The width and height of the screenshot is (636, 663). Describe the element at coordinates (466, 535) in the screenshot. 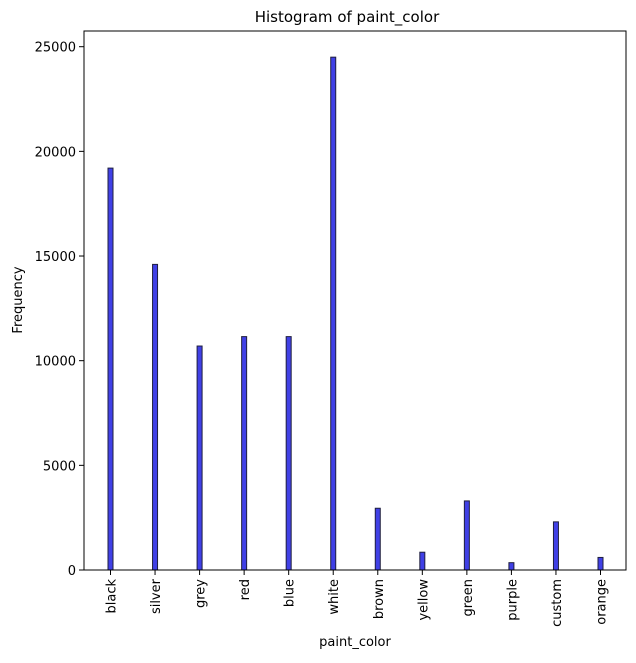

I see `bar-green` at that location.